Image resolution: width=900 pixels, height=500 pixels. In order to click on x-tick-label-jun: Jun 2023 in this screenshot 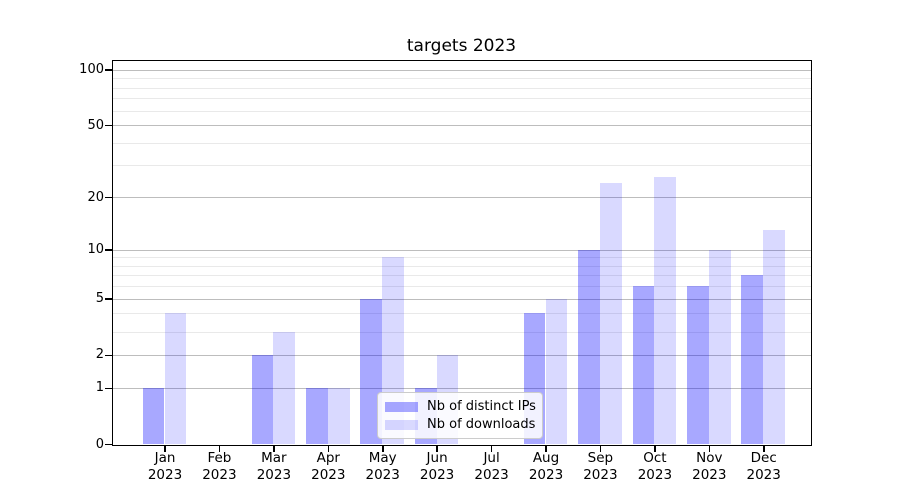, I will do `click(437, 467)`.